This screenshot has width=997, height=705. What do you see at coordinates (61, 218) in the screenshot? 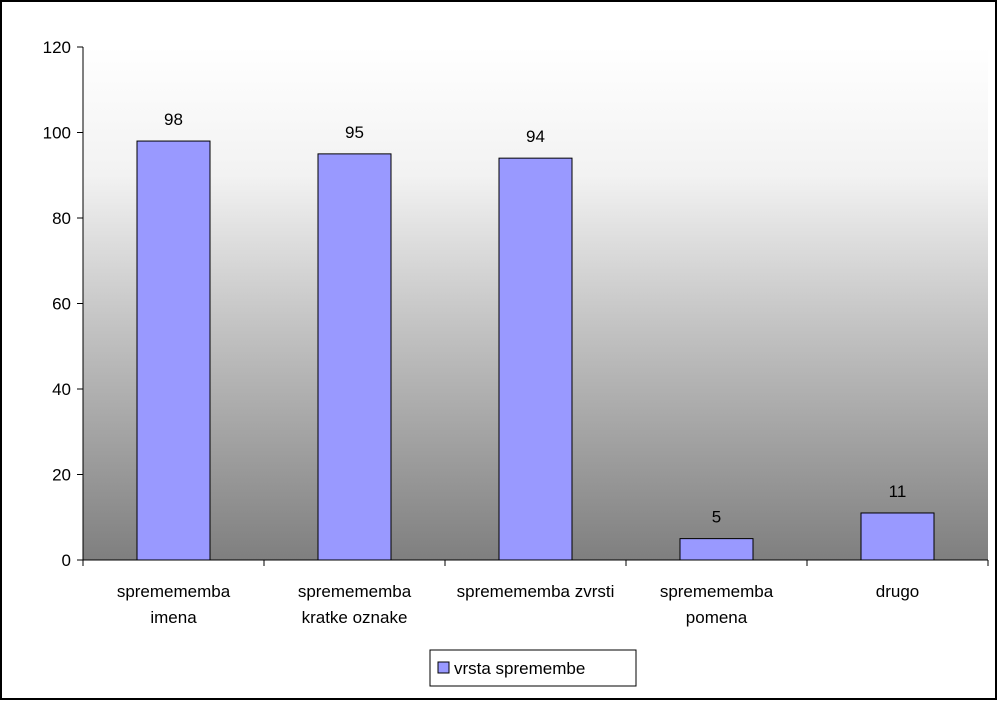
I see `y-tick-label: 80` at bounding box center [61, 218].